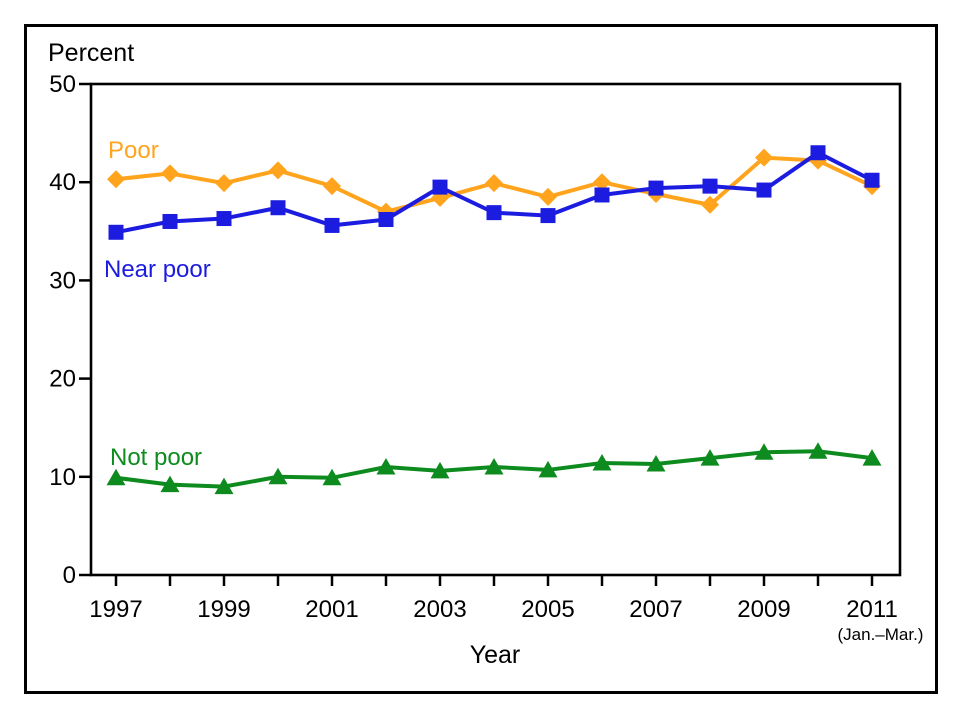 The width and height of the screenshot is (960, 720). What do you see at coordinates (602, 462) in the screenshot?
I see `marker-not-poor-2006` at bounding box center [602, 462].